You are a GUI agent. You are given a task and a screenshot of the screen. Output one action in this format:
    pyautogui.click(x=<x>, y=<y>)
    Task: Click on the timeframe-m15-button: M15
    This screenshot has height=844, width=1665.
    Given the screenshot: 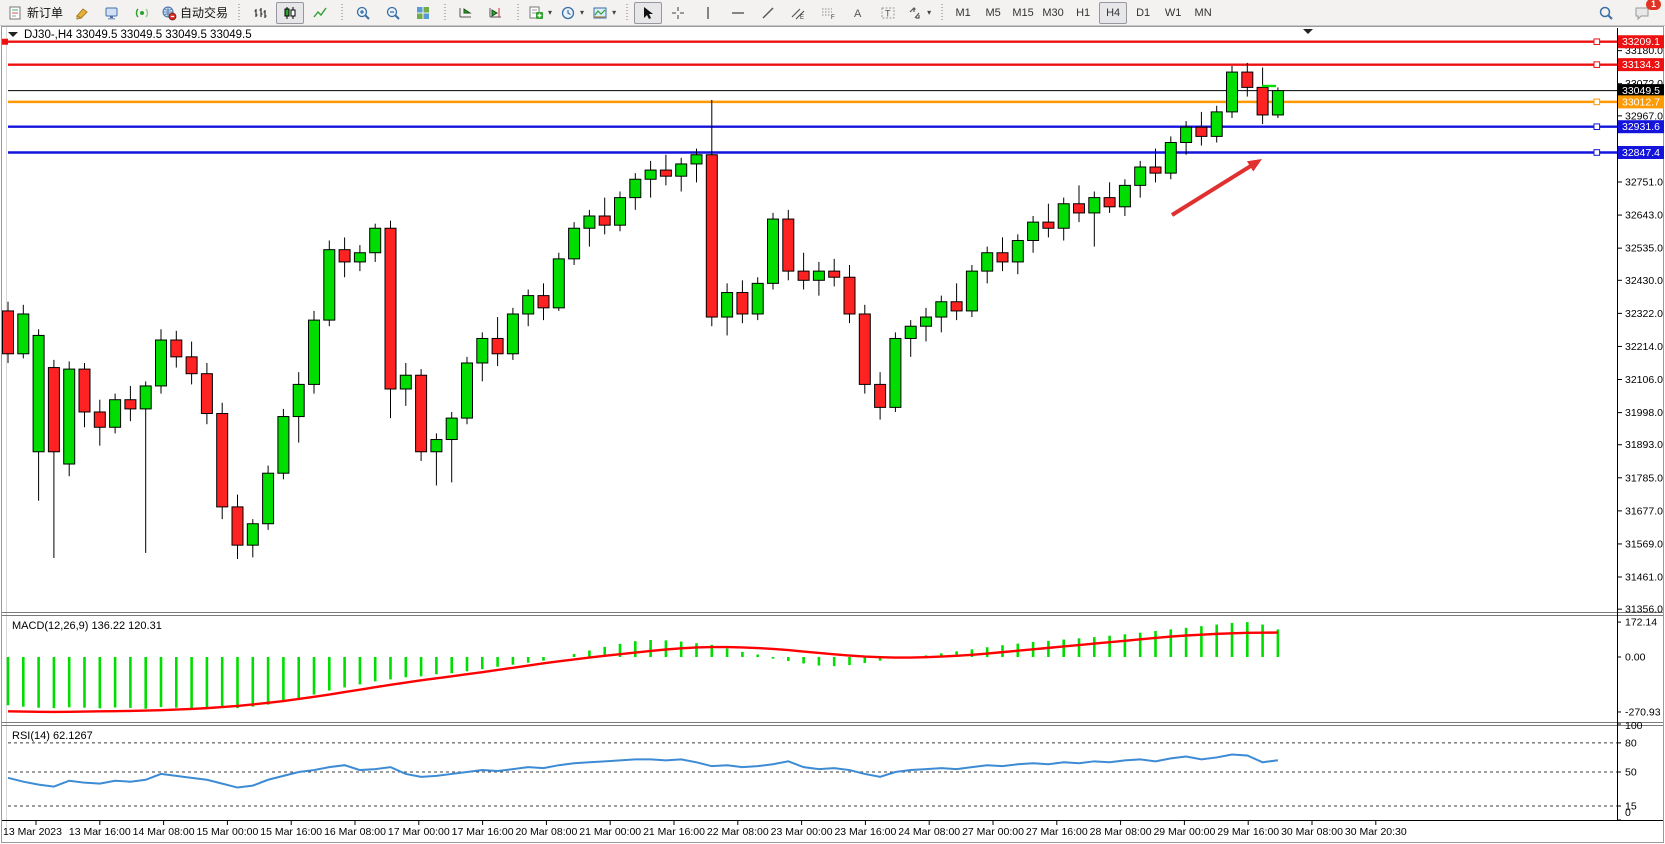 What is the action you would take?
    pyautogui.click(x=1023, y=13)
    